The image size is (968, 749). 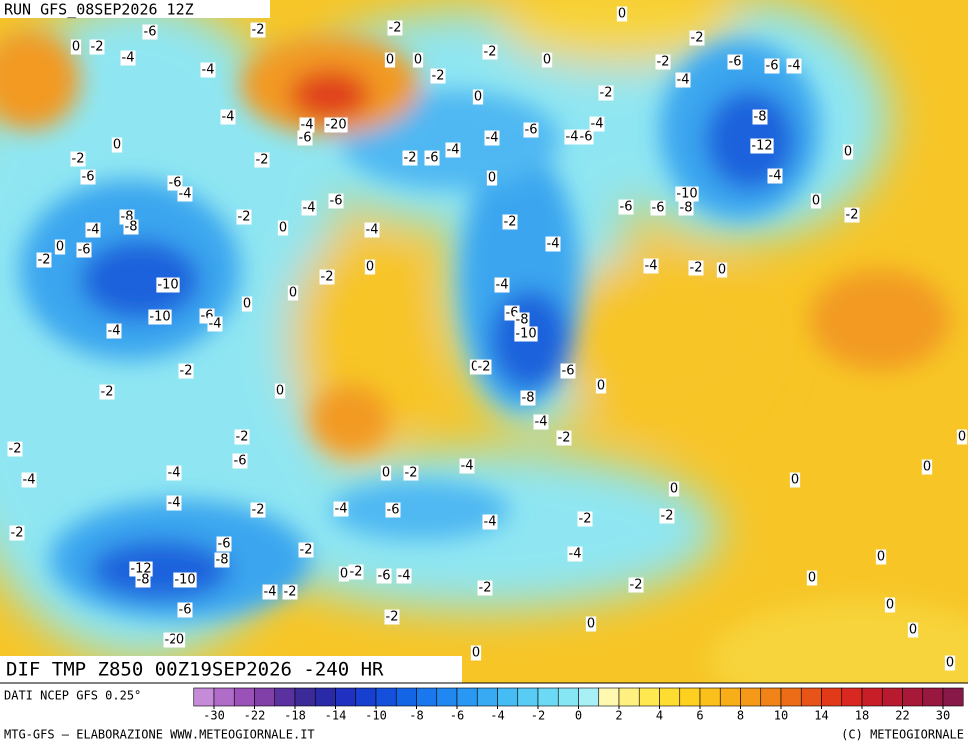 What do you see at coordinates (862, 716) in the screenshot?
I see `colorbar-tick-label: 18` at bounding box center [862, 716].